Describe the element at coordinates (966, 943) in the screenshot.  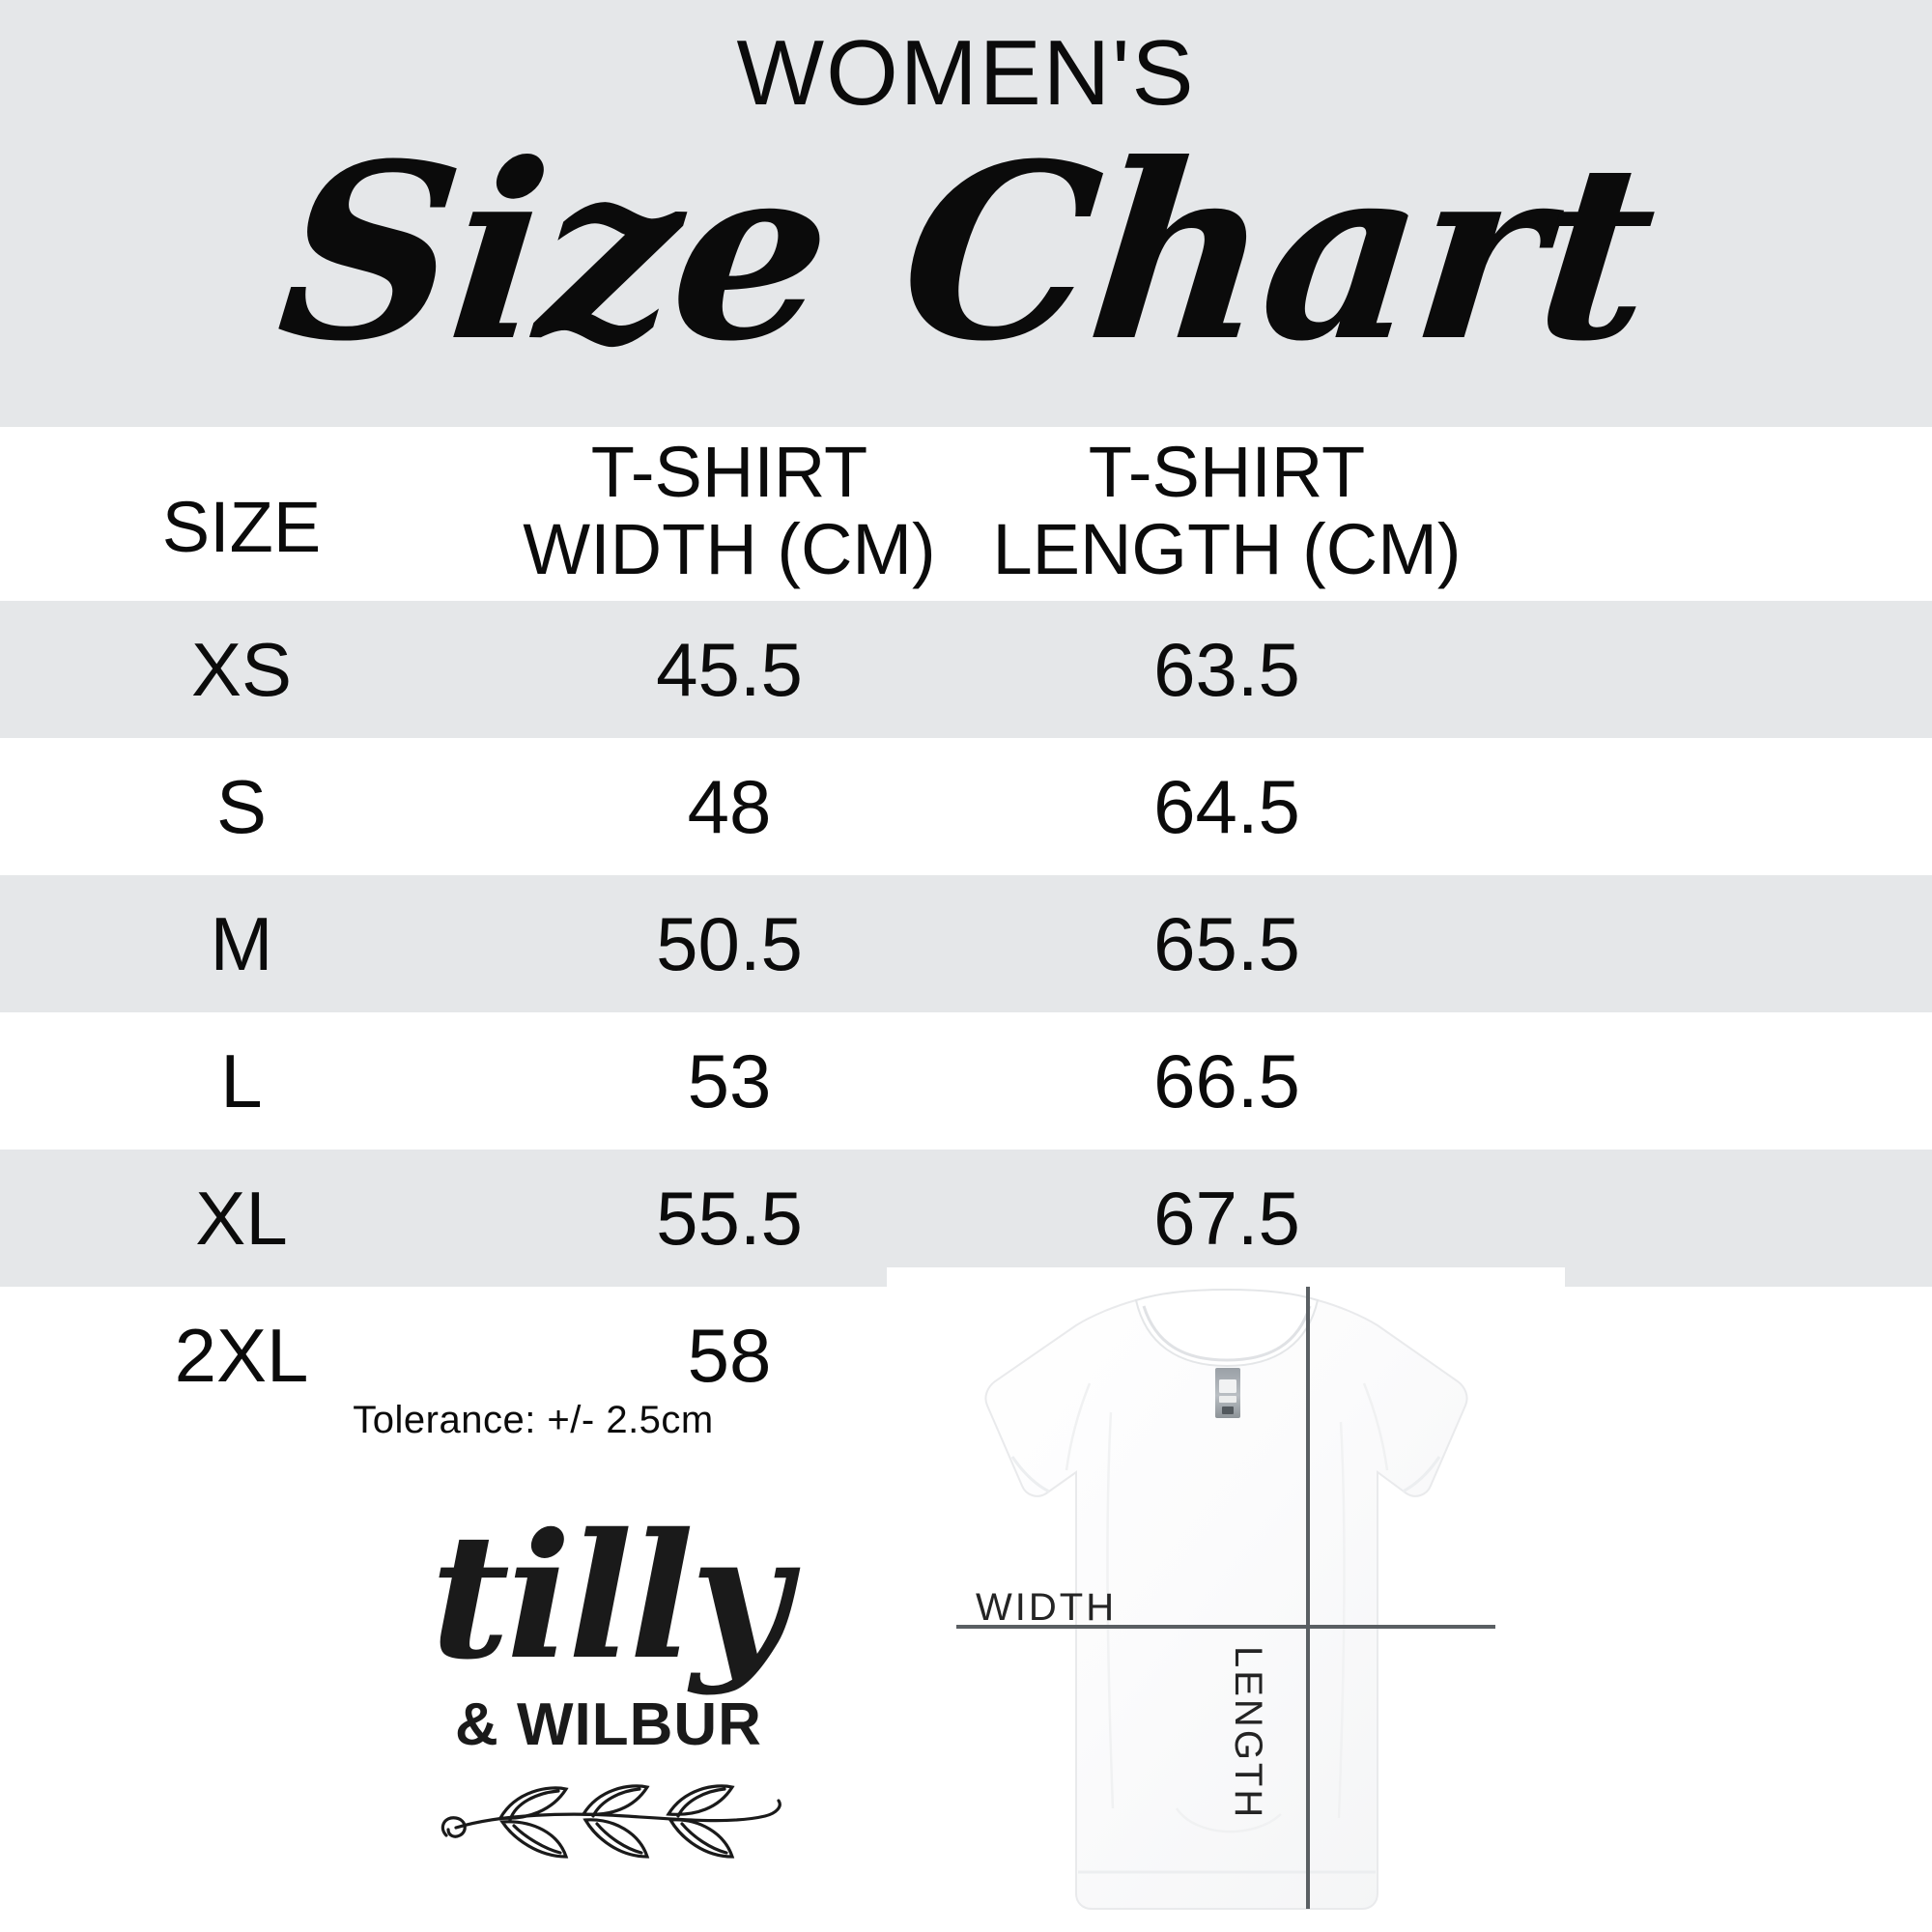
I see `table-row: M 50.5 65.5` at that location.